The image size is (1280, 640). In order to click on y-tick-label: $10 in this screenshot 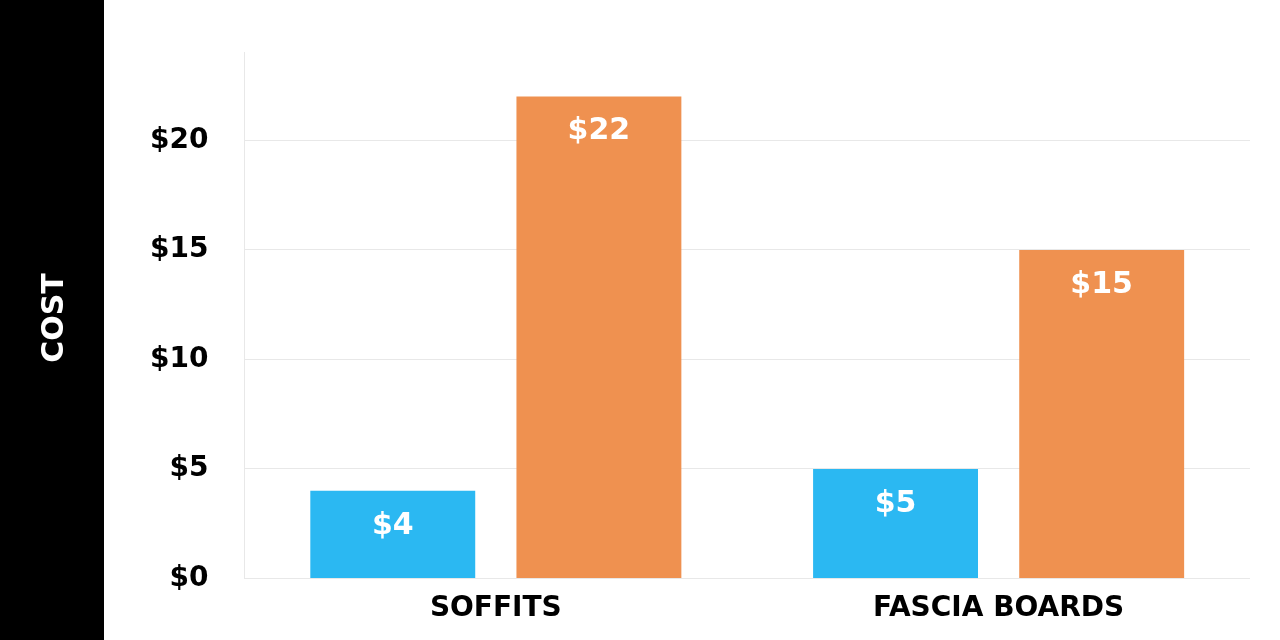, I will do `click(179, 357)`.